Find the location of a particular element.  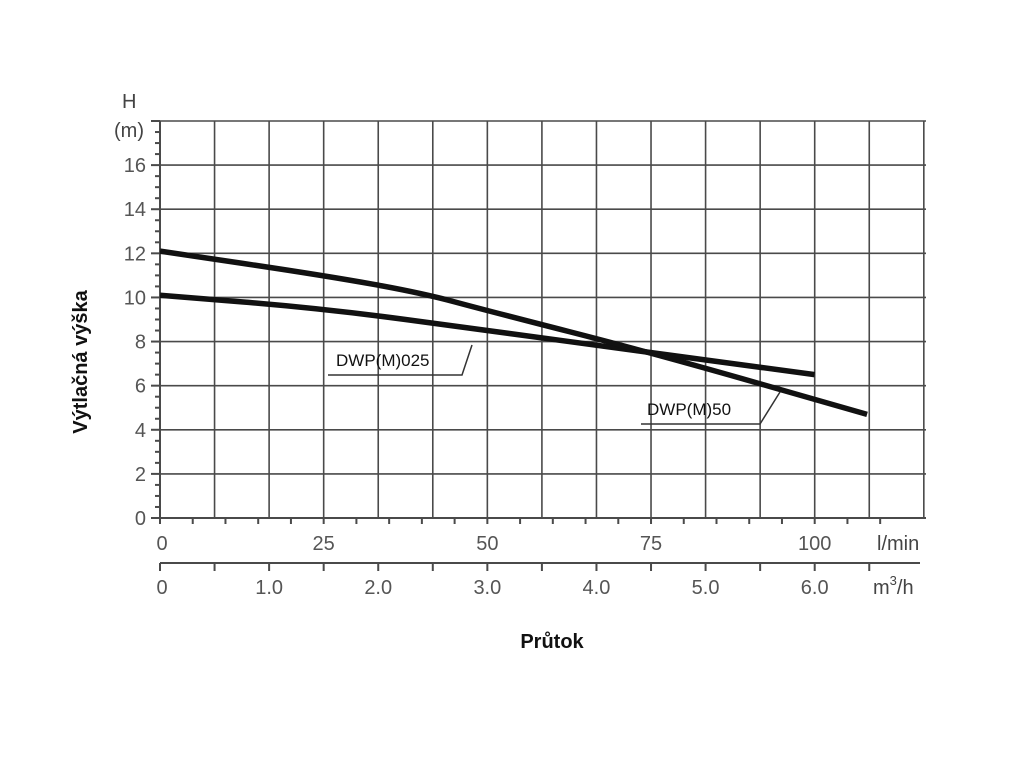

y-unit-symbol: H is located at coordinates (129, 102).